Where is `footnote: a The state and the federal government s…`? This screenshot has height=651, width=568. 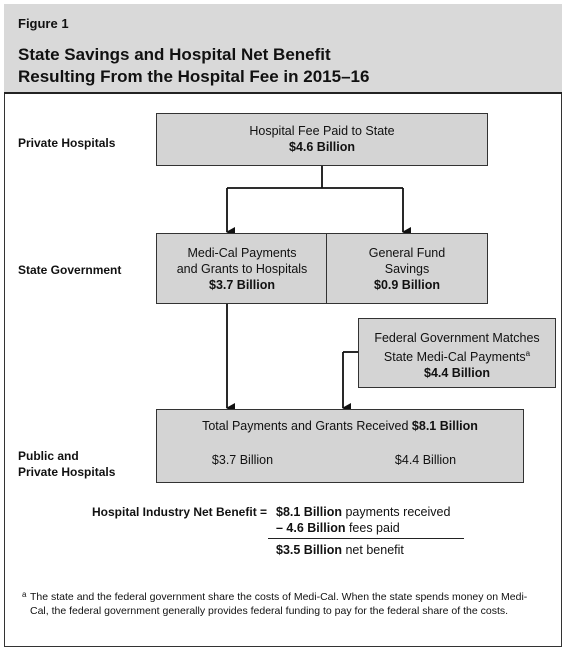
footnote: a The state and the federal government s… is located at coordinates (276, 604).